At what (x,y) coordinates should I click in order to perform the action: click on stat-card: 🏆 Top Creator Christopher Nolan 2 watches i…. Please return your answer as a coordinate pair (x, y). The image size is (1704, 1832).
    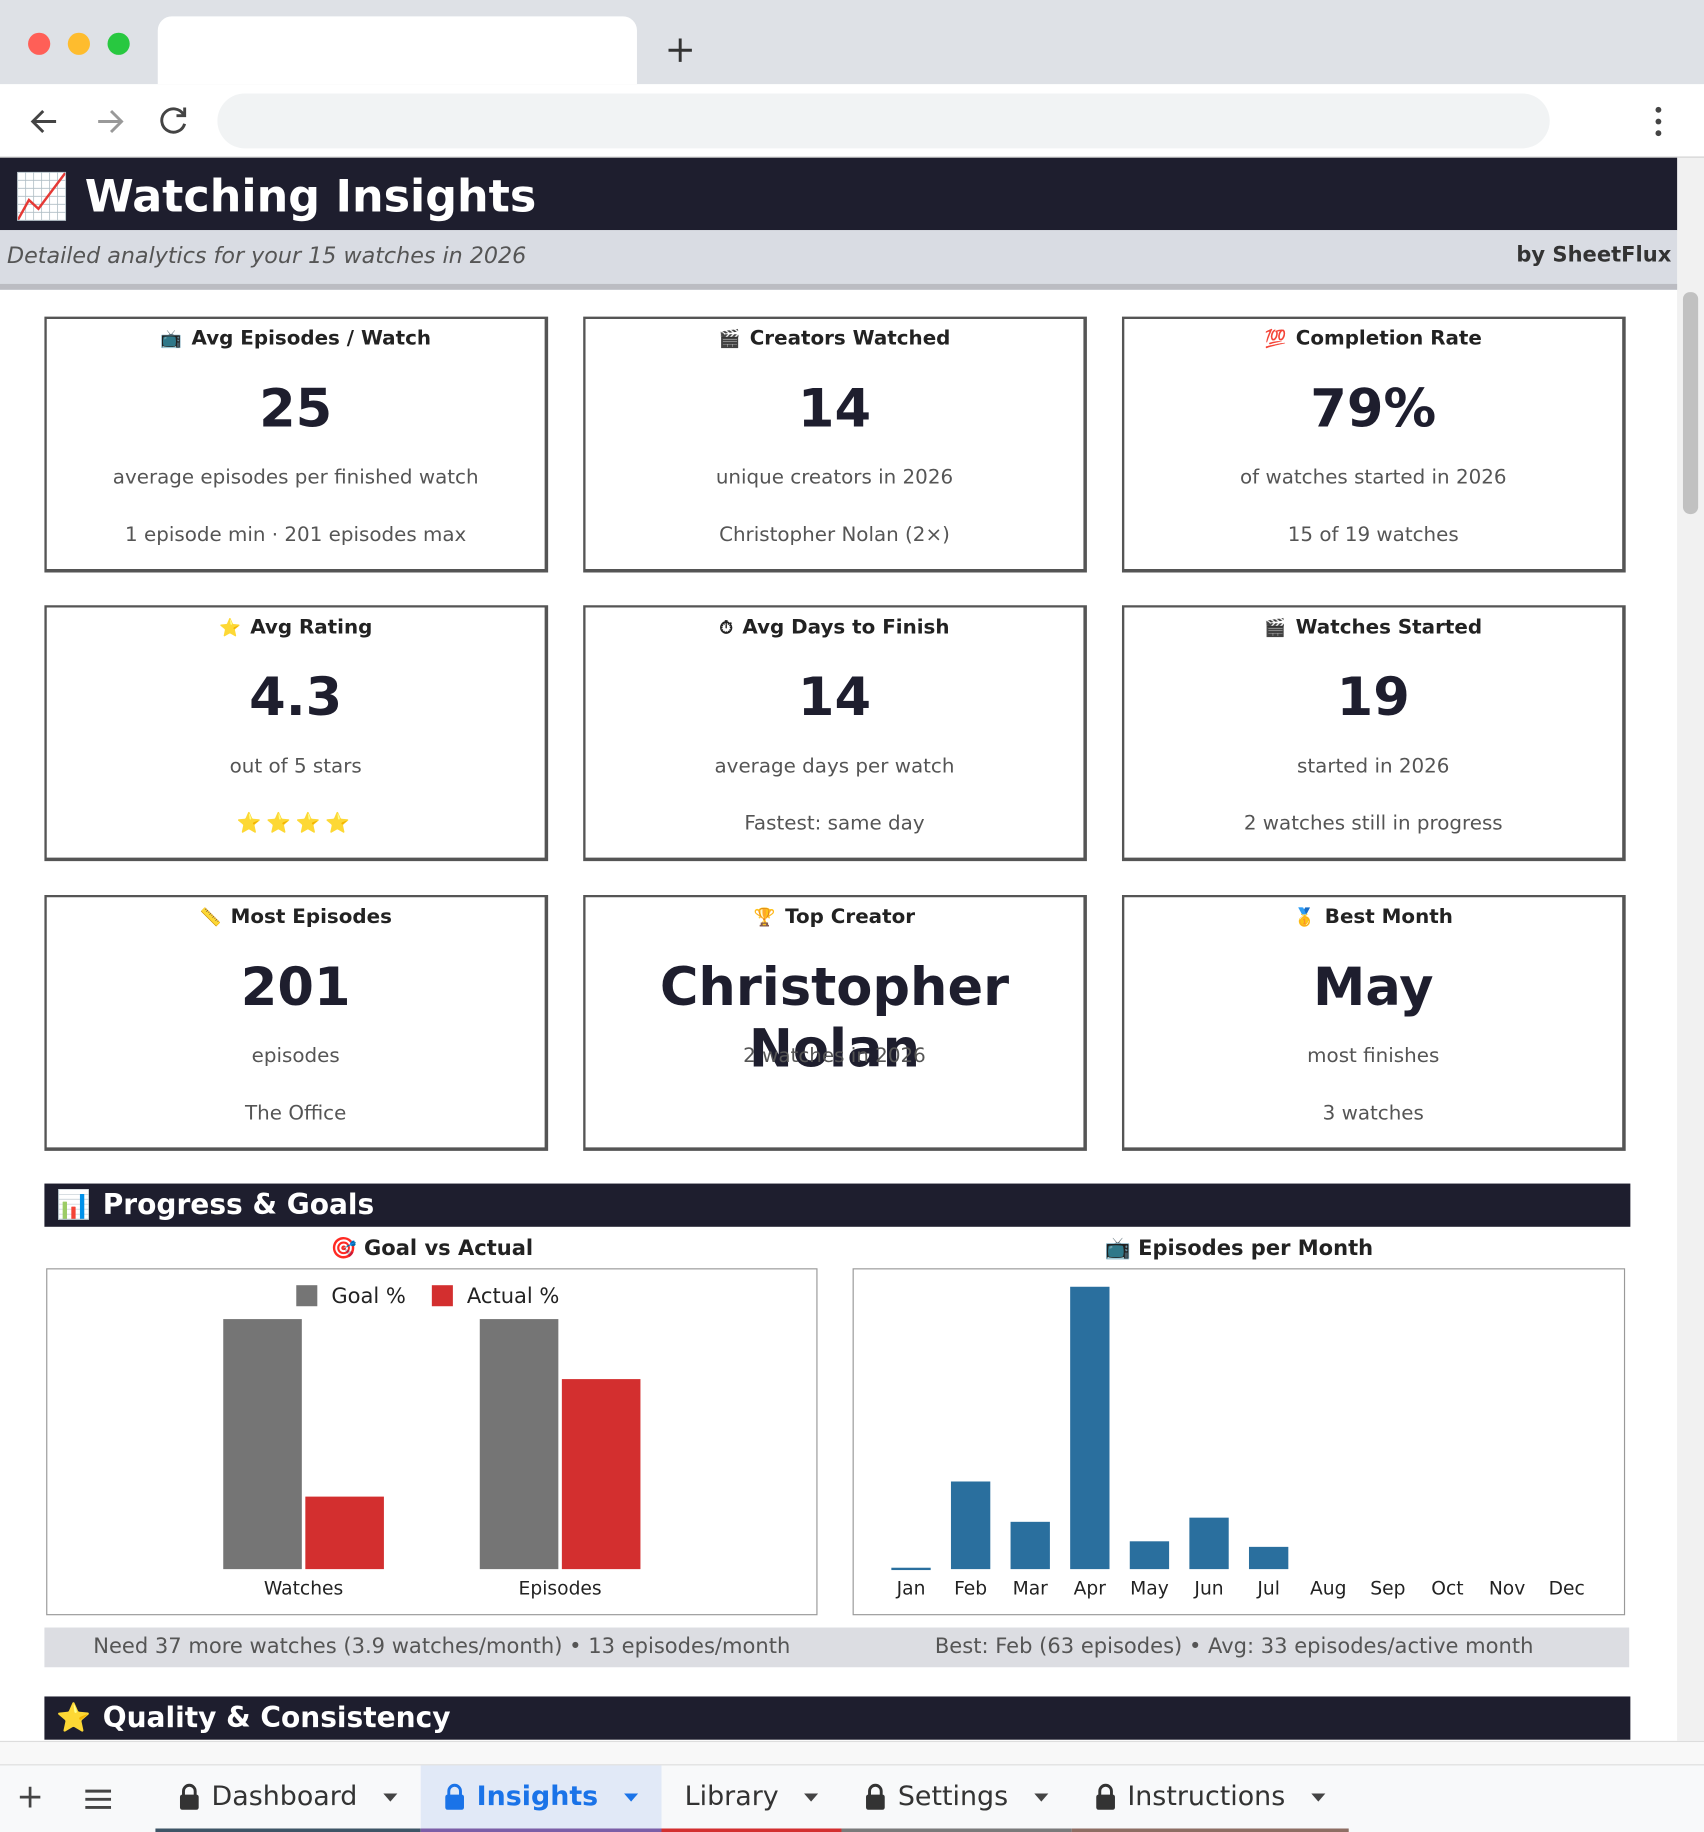
    Looking at the image, I should click on (835, 1022).